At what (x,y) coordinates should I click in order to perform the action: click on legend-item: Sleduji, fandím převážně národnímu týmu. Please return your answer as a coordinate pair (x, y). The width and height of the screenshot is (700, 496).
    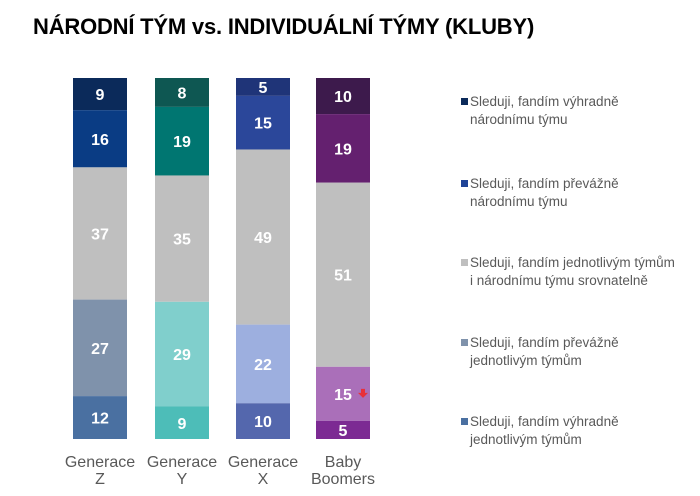
    Looking at the image, I should click on (555, 193).